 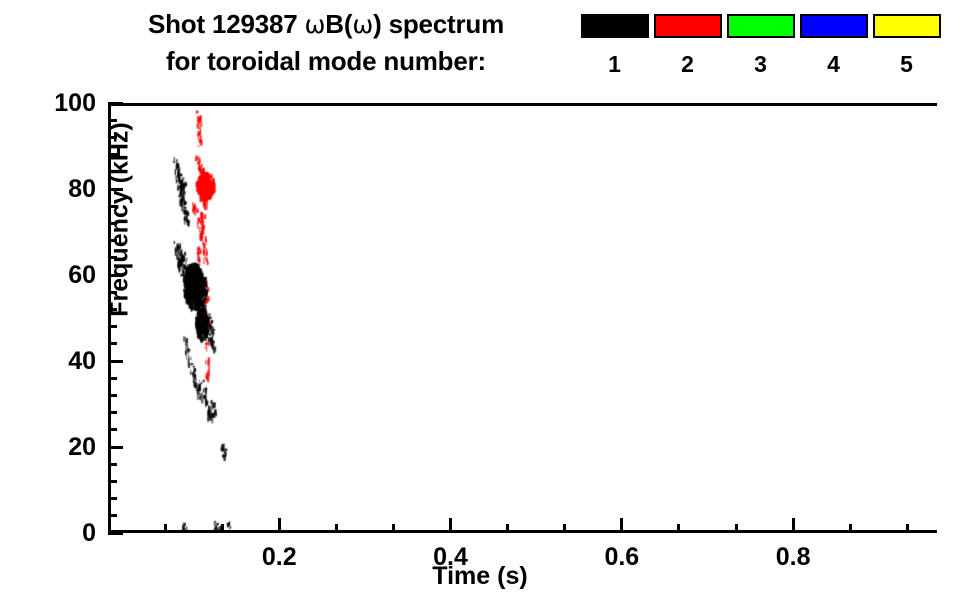 What do you see at coordinates (82, 275) in the screenshot?
I see `y-tick-label-60: 60` at bounding box center [82, 275].